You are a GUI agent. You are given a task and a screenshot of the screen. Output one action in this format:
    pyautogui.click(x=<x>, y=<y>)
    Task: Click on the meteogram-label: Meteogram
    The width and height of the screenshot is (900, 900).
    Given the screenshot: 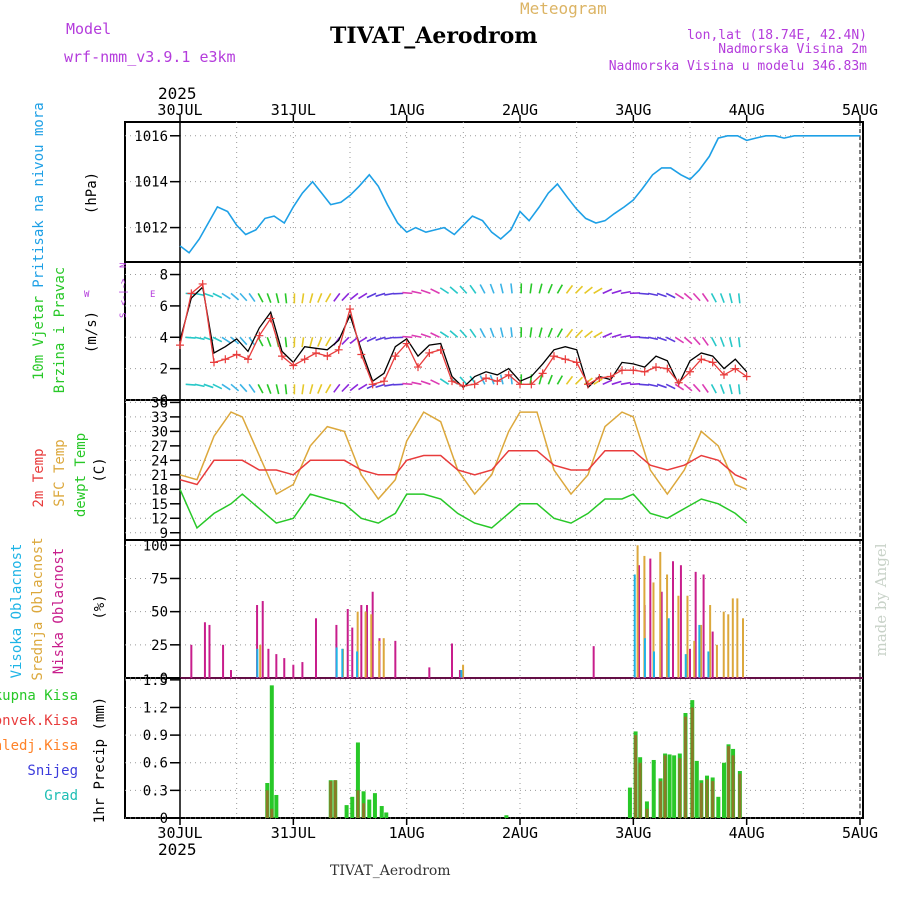 What is the action you would take?
    pyautogui.click(x=563, y=9)
    